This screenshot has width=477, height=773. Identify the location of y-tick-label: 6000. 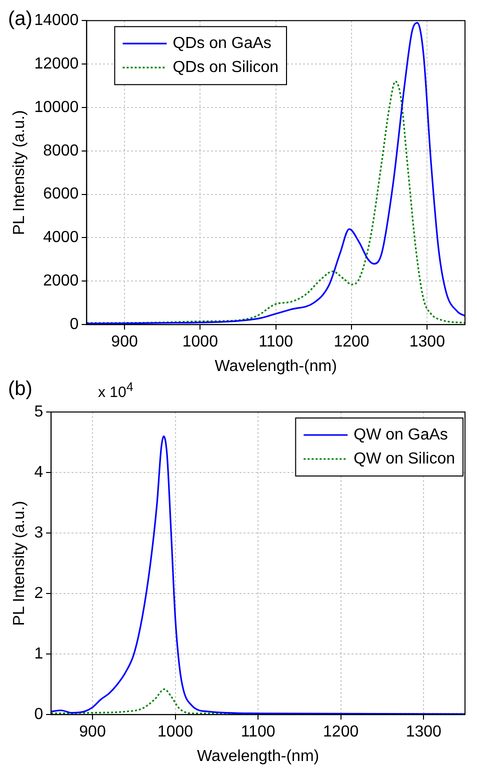
(61, 194).